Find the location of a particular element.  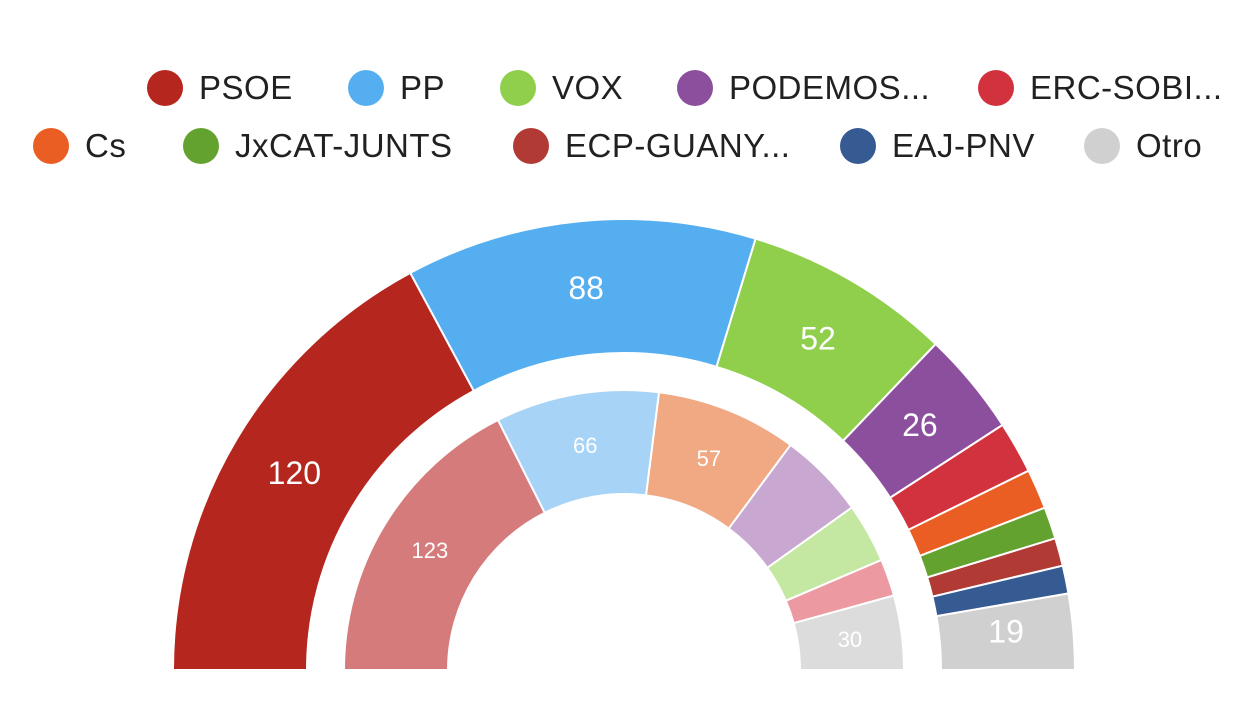

outer-segment-value: 120 is located at coordinates (294, 473).